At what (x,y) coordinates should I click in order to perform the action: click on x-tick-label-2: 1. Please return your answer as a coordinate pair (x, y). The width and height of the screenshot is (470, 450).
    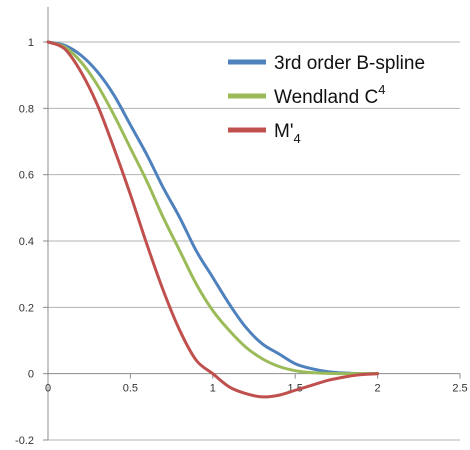
    Looking at the image, I should click on (213, 389).